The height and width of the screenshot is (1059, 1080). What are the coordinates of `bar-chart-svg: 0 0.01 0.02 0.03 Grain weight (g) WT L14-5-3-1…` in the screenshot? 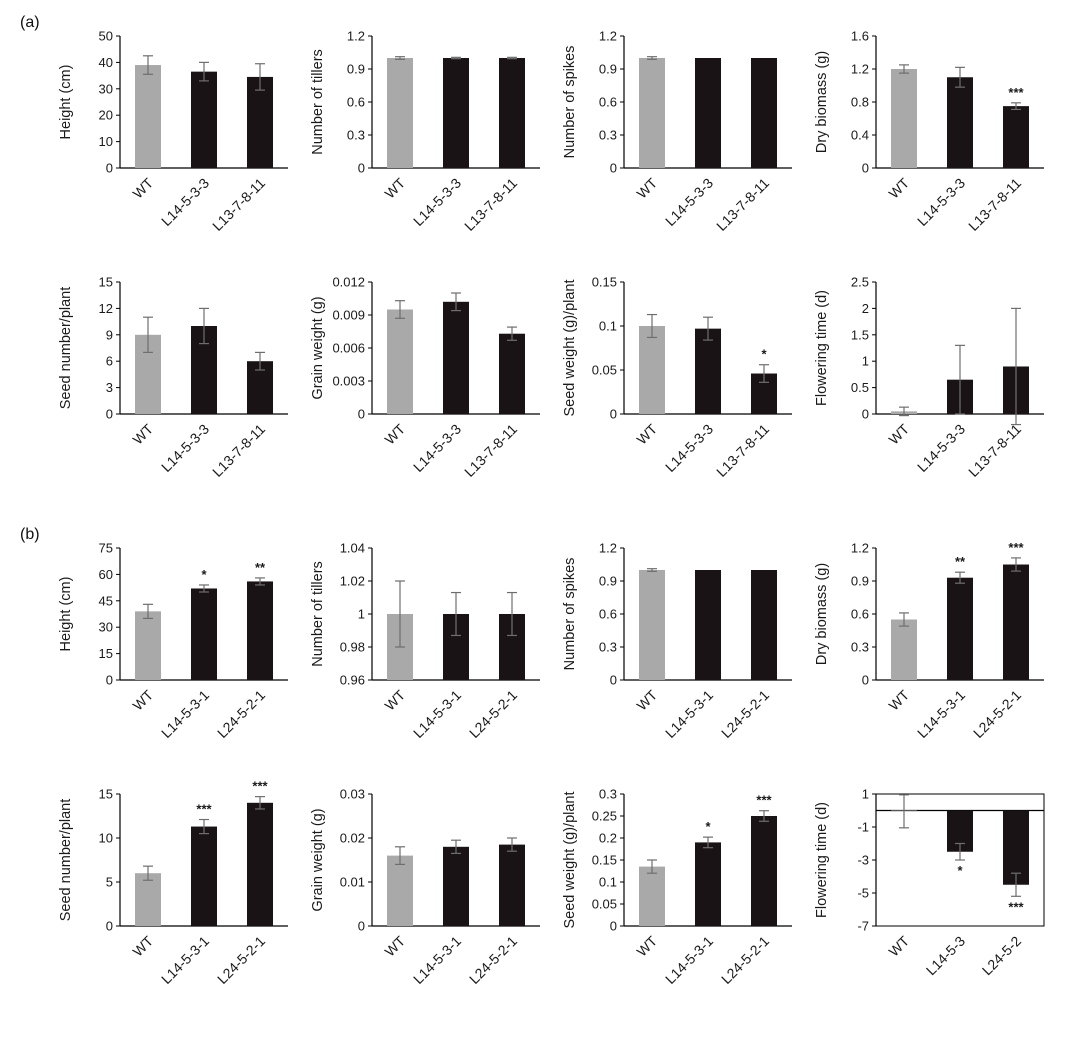 It's located at (425, 887).